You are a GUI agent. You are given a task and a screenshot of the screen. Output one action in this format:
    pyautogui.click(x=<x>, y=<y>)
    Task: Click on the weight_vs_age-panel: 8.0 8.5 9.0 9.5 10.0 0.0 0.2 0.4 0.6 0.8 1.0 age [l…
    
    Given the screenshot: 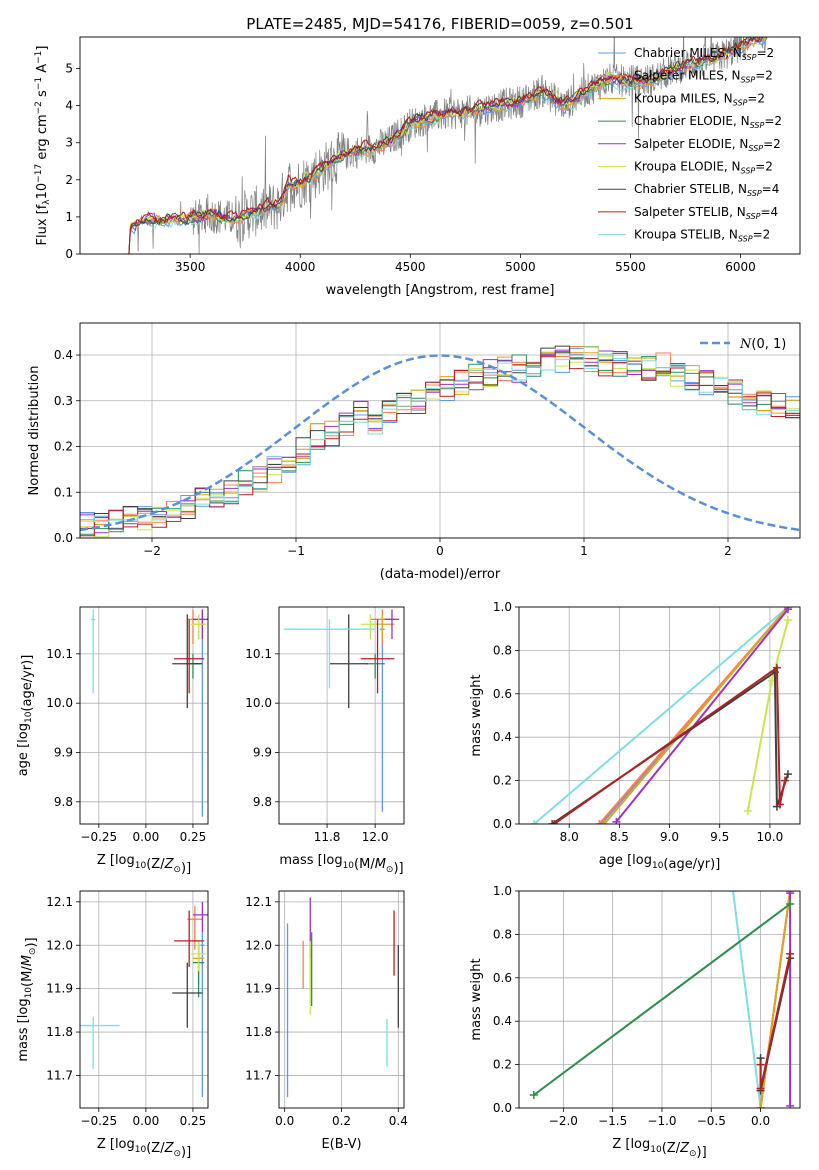 What is the action you would take?
    pyautogui.click(x=635, y=736)
    